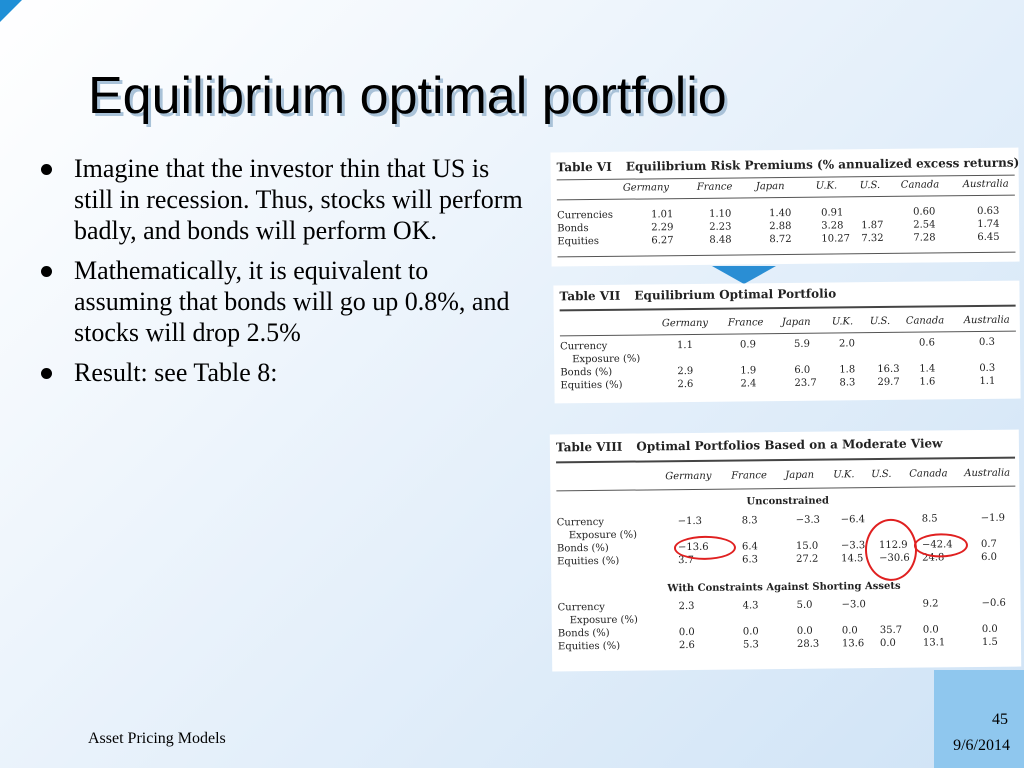  I want to click on row-label: Bonds, so click(573, 229).